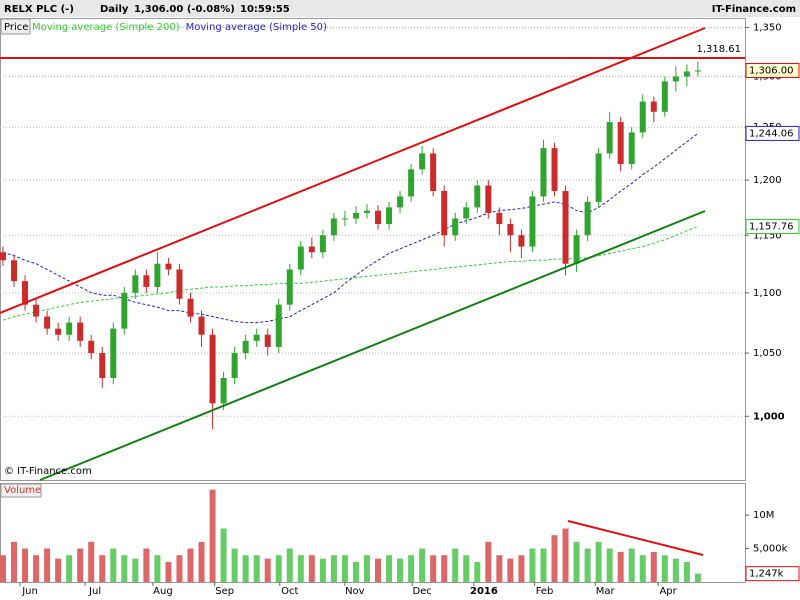 The width and height of the screenshot is (800, 600). What do you see at coordinates (766, 574) in the screenshot?
I see `value-marker-label: 1,247k` at bounding box center [766, 574].